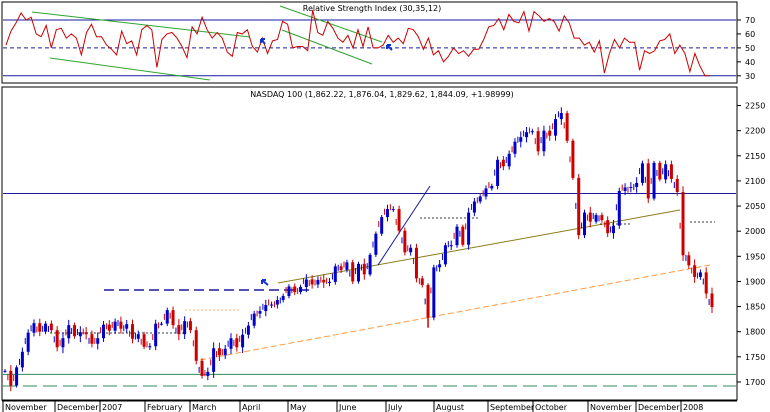 This screenshot has width=770, height=412. I want to click on price-ytick-label: 2050, so click(755, 206).